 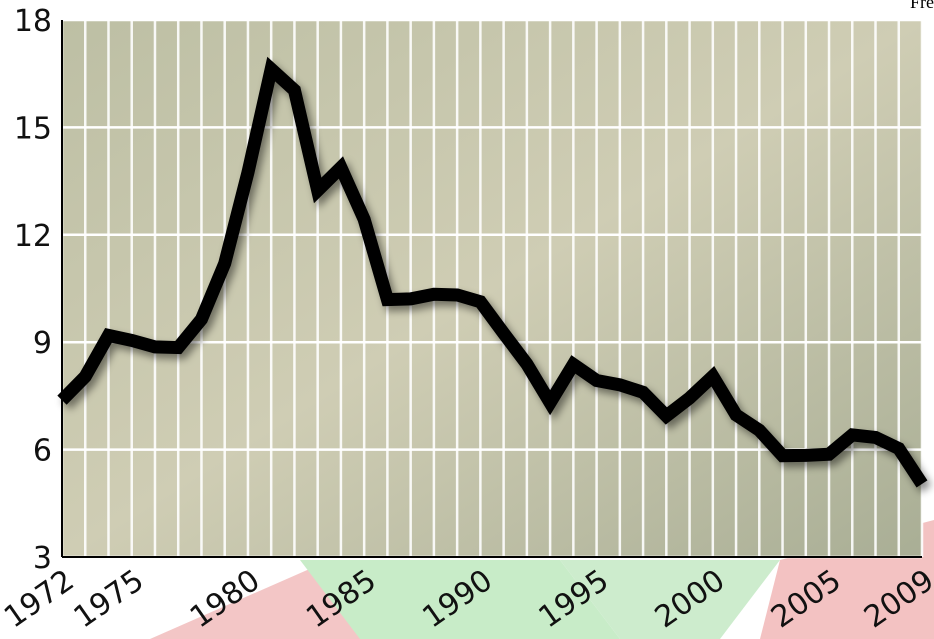 What do you see at coordinates (33, 21) in the screenshot?
I see `y-tick-label: 18` at bounding box center [33, 21].